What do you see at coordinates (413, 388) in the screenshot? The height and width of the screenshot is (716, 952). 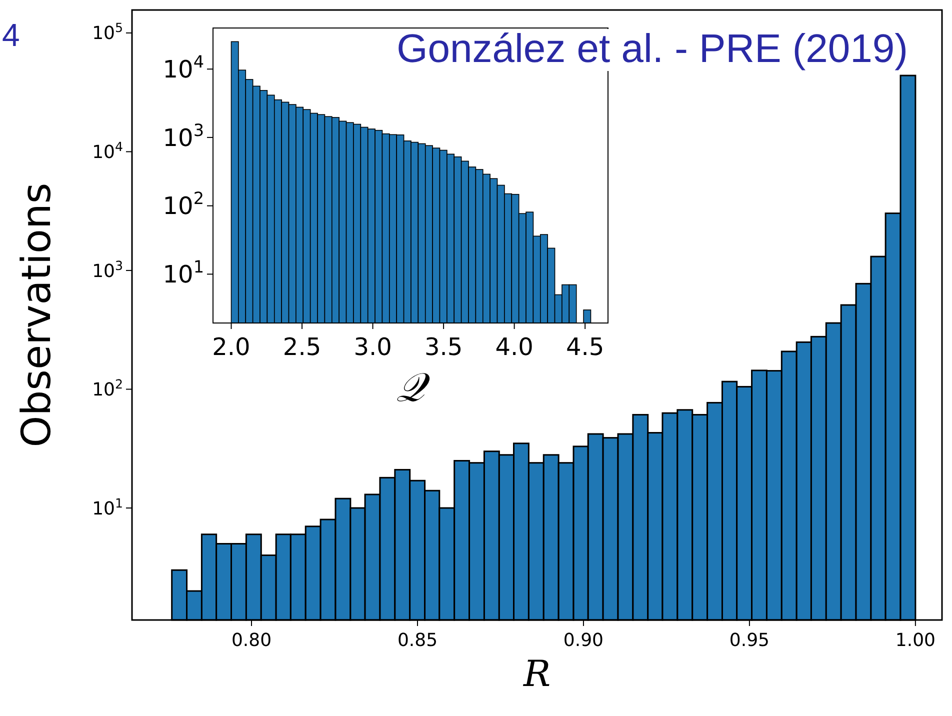 I see `x-axis-title: 𝒬` at bounding box center [413, 388].